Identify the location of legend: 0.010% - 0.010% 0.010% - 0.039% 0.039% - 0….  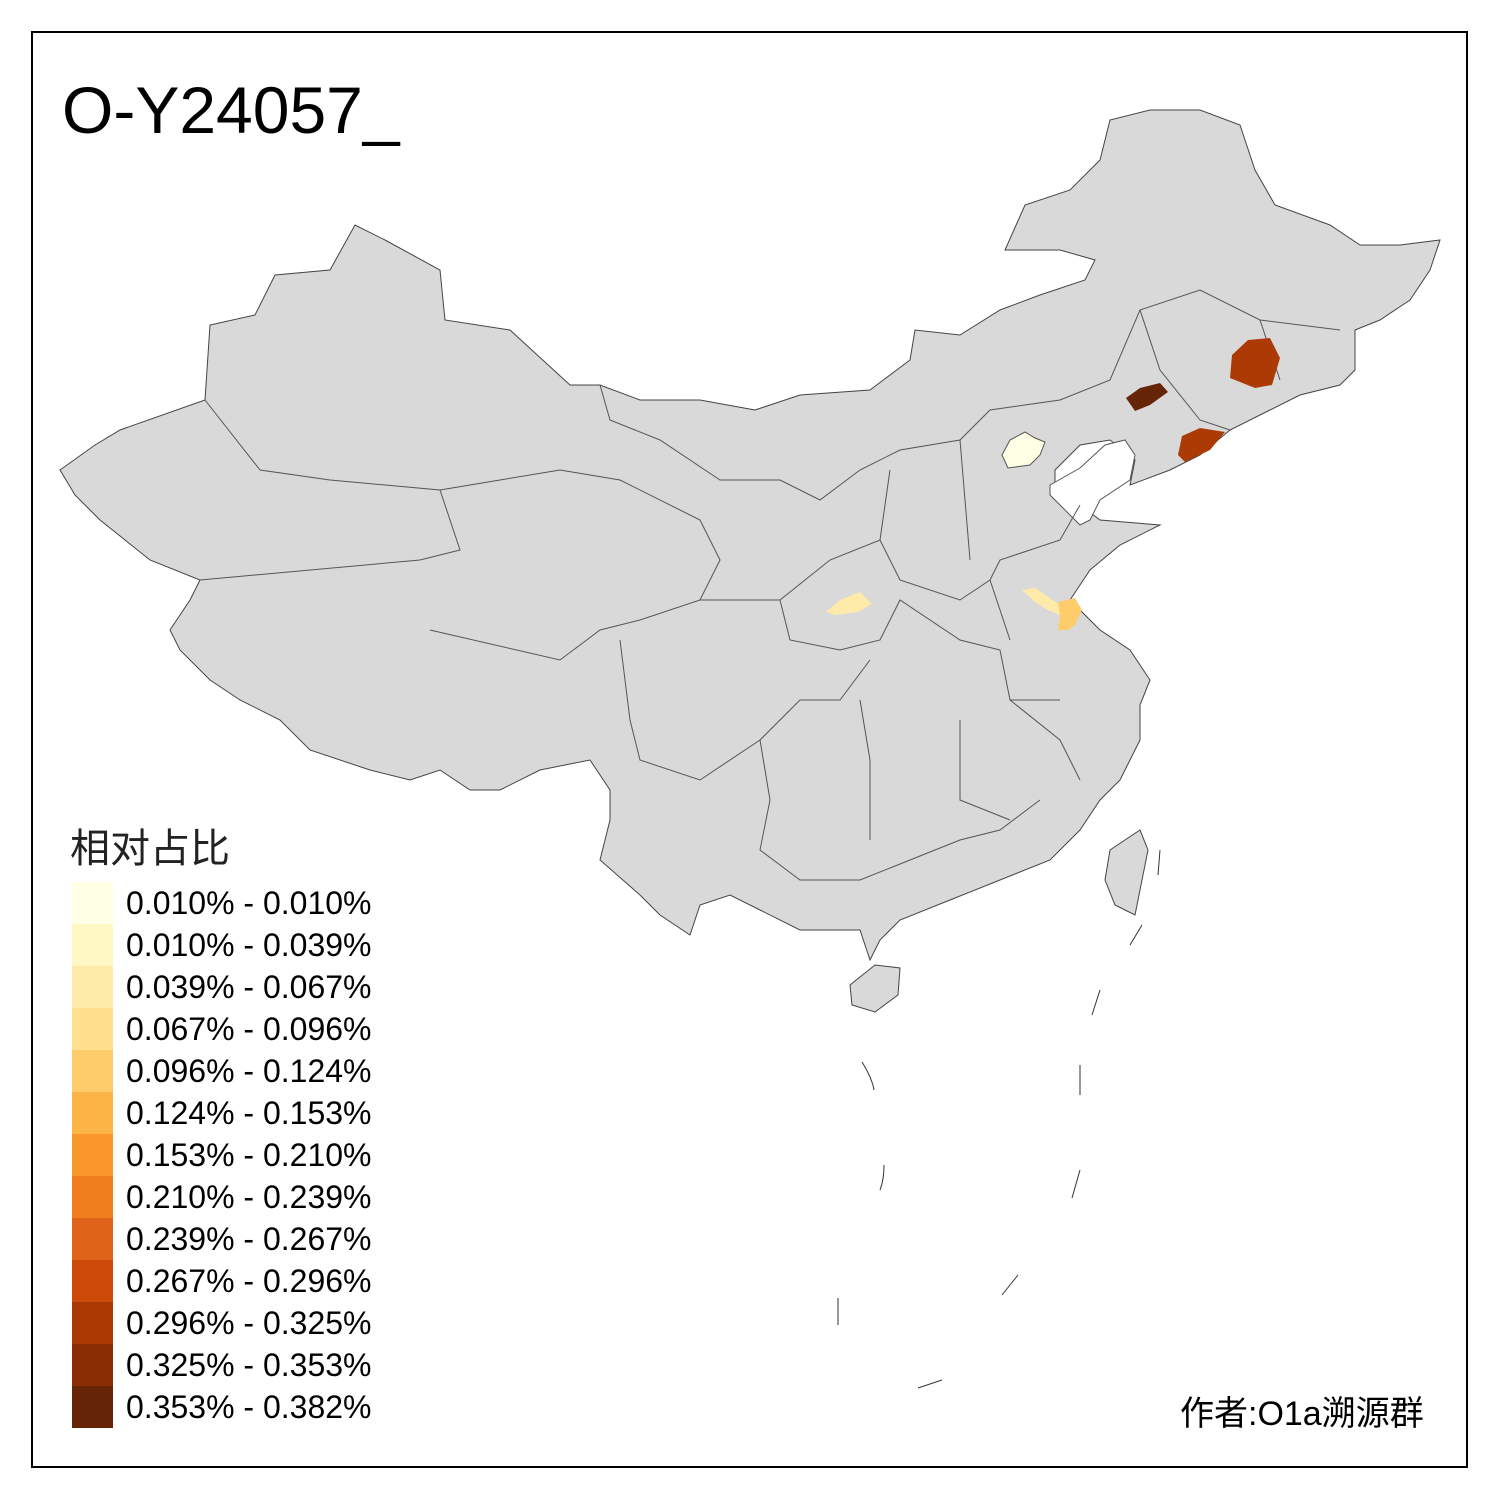
(222, 1155).